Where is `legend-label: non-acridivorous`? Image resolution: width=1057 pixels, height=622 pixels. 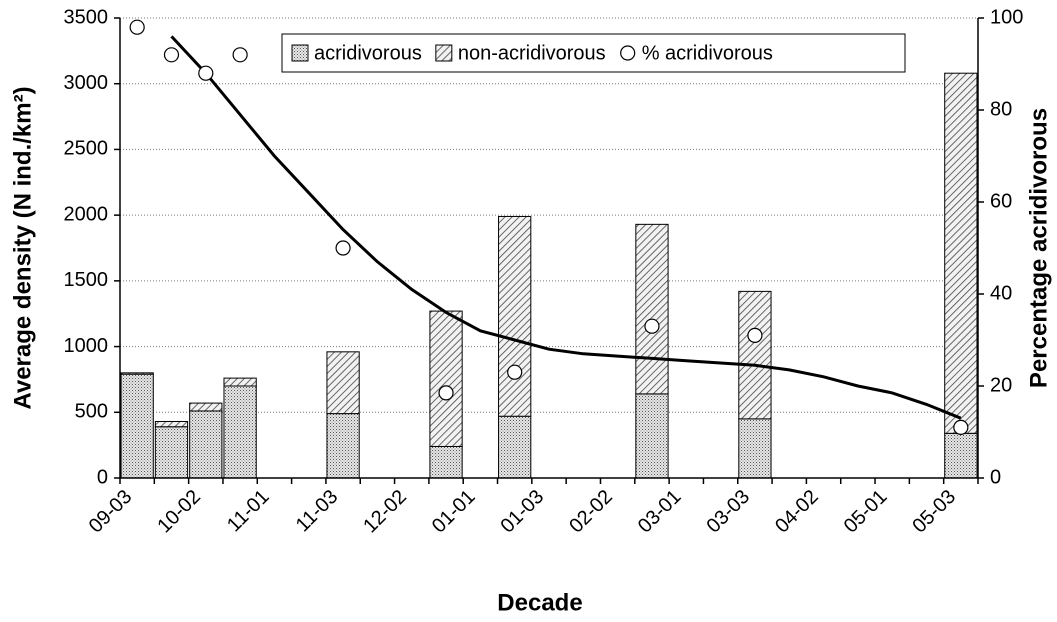 legend-label: non-acridivorous is located at coordinates (532, 53).